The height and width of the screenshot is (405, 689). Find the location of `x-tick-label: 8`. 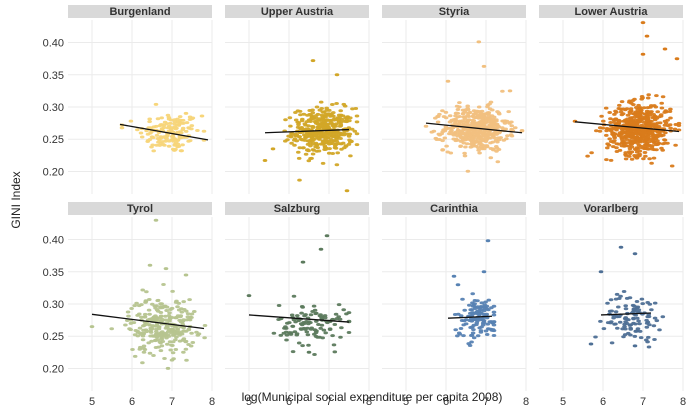

x-tick-label: 8 is located at coordinates (683, 400).